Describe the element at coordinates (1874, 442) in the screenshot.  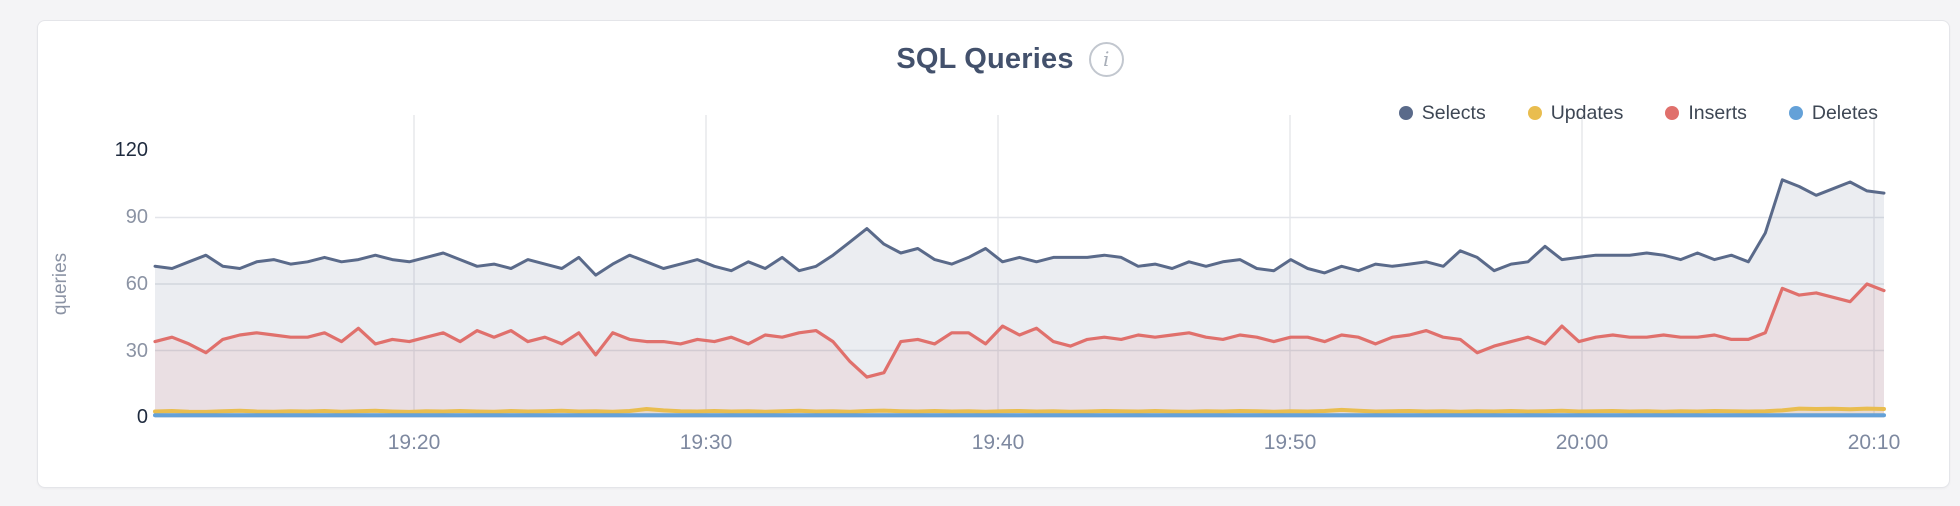
I see `x-tick-2010: 20:10` at that location.